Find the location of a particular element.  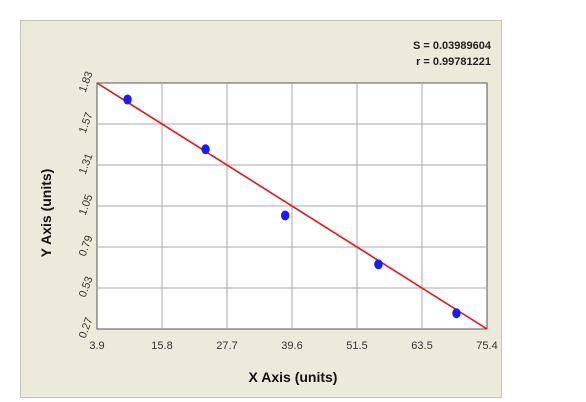

stat-s-annotation: S = 0.03989604 is located at coordinates (452, 46).